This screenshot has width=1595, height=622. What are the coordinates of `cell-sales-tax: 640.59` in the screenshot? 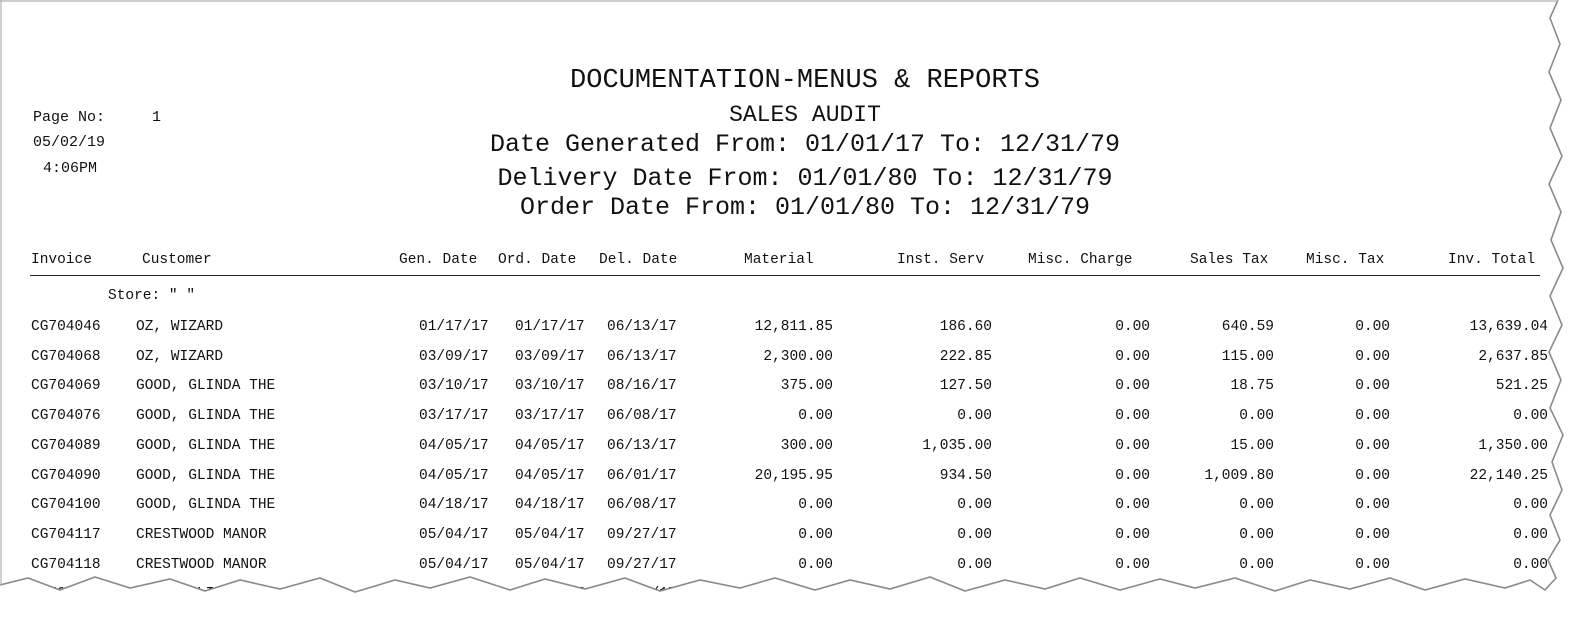 It's located at (1247, 327).